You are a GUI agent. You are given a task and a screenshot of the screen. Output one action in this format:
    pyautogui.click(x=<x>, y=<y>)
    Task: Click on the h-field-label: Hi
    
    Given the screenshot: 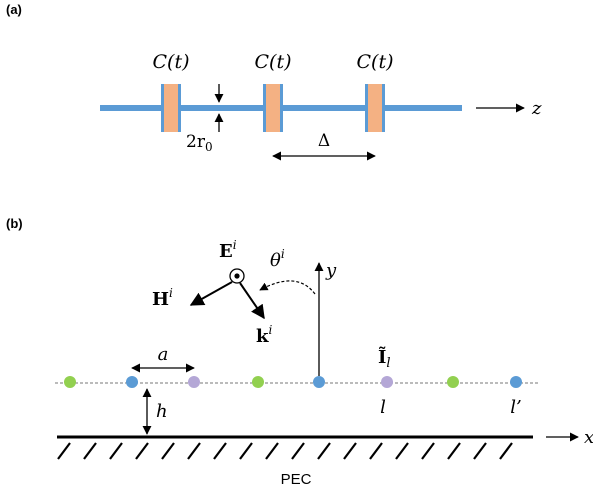 What is the action you would take?
    pyautogui.click(x=162, y=298)
    